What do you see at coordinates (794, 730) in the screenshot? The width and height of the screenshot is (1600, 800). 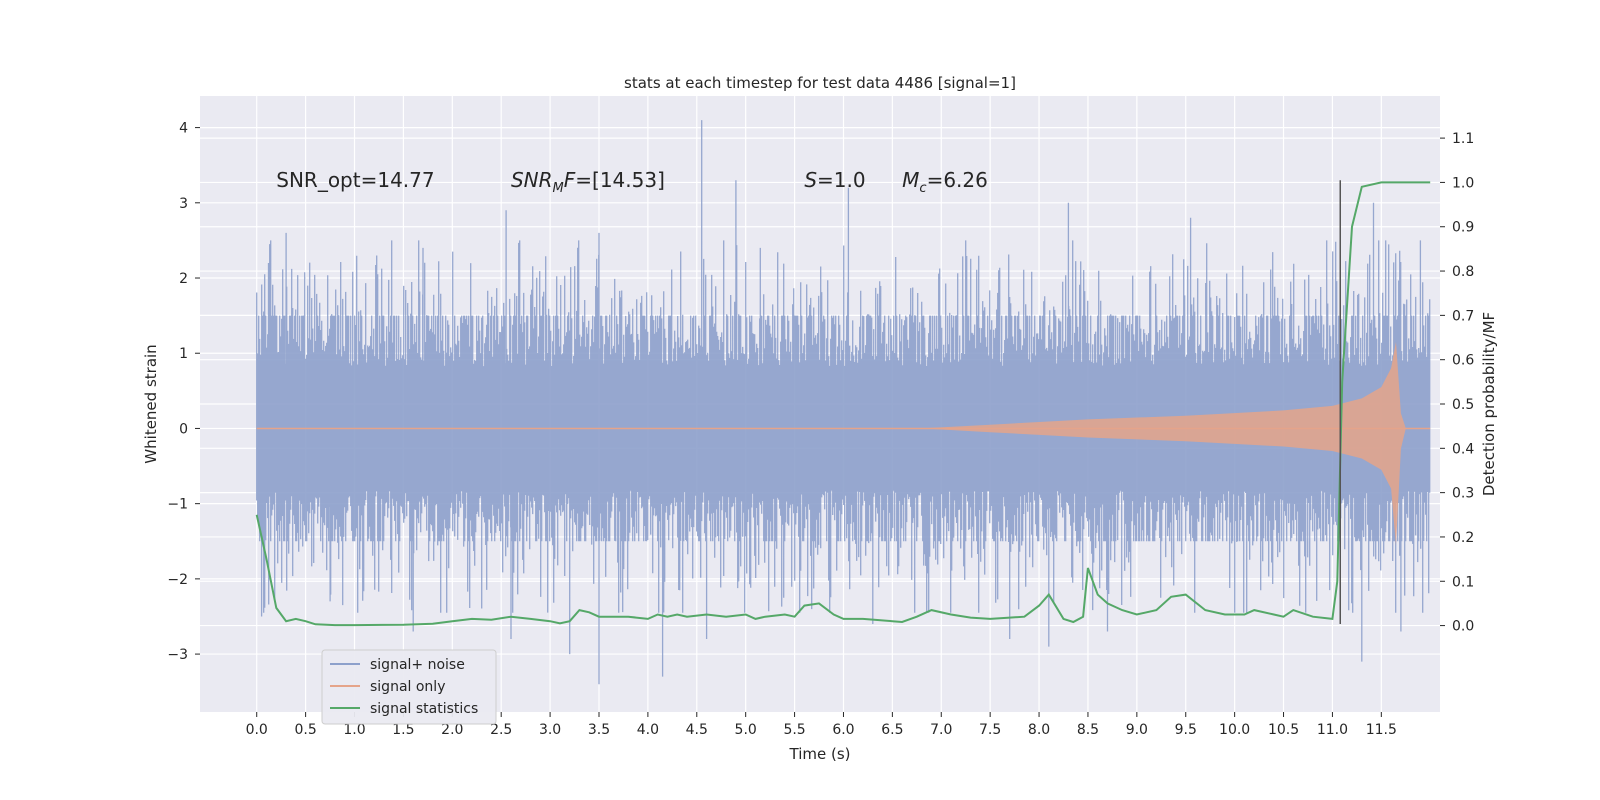 I see `x-tick-label-11: 5.5` at bounding box center [794, 730].